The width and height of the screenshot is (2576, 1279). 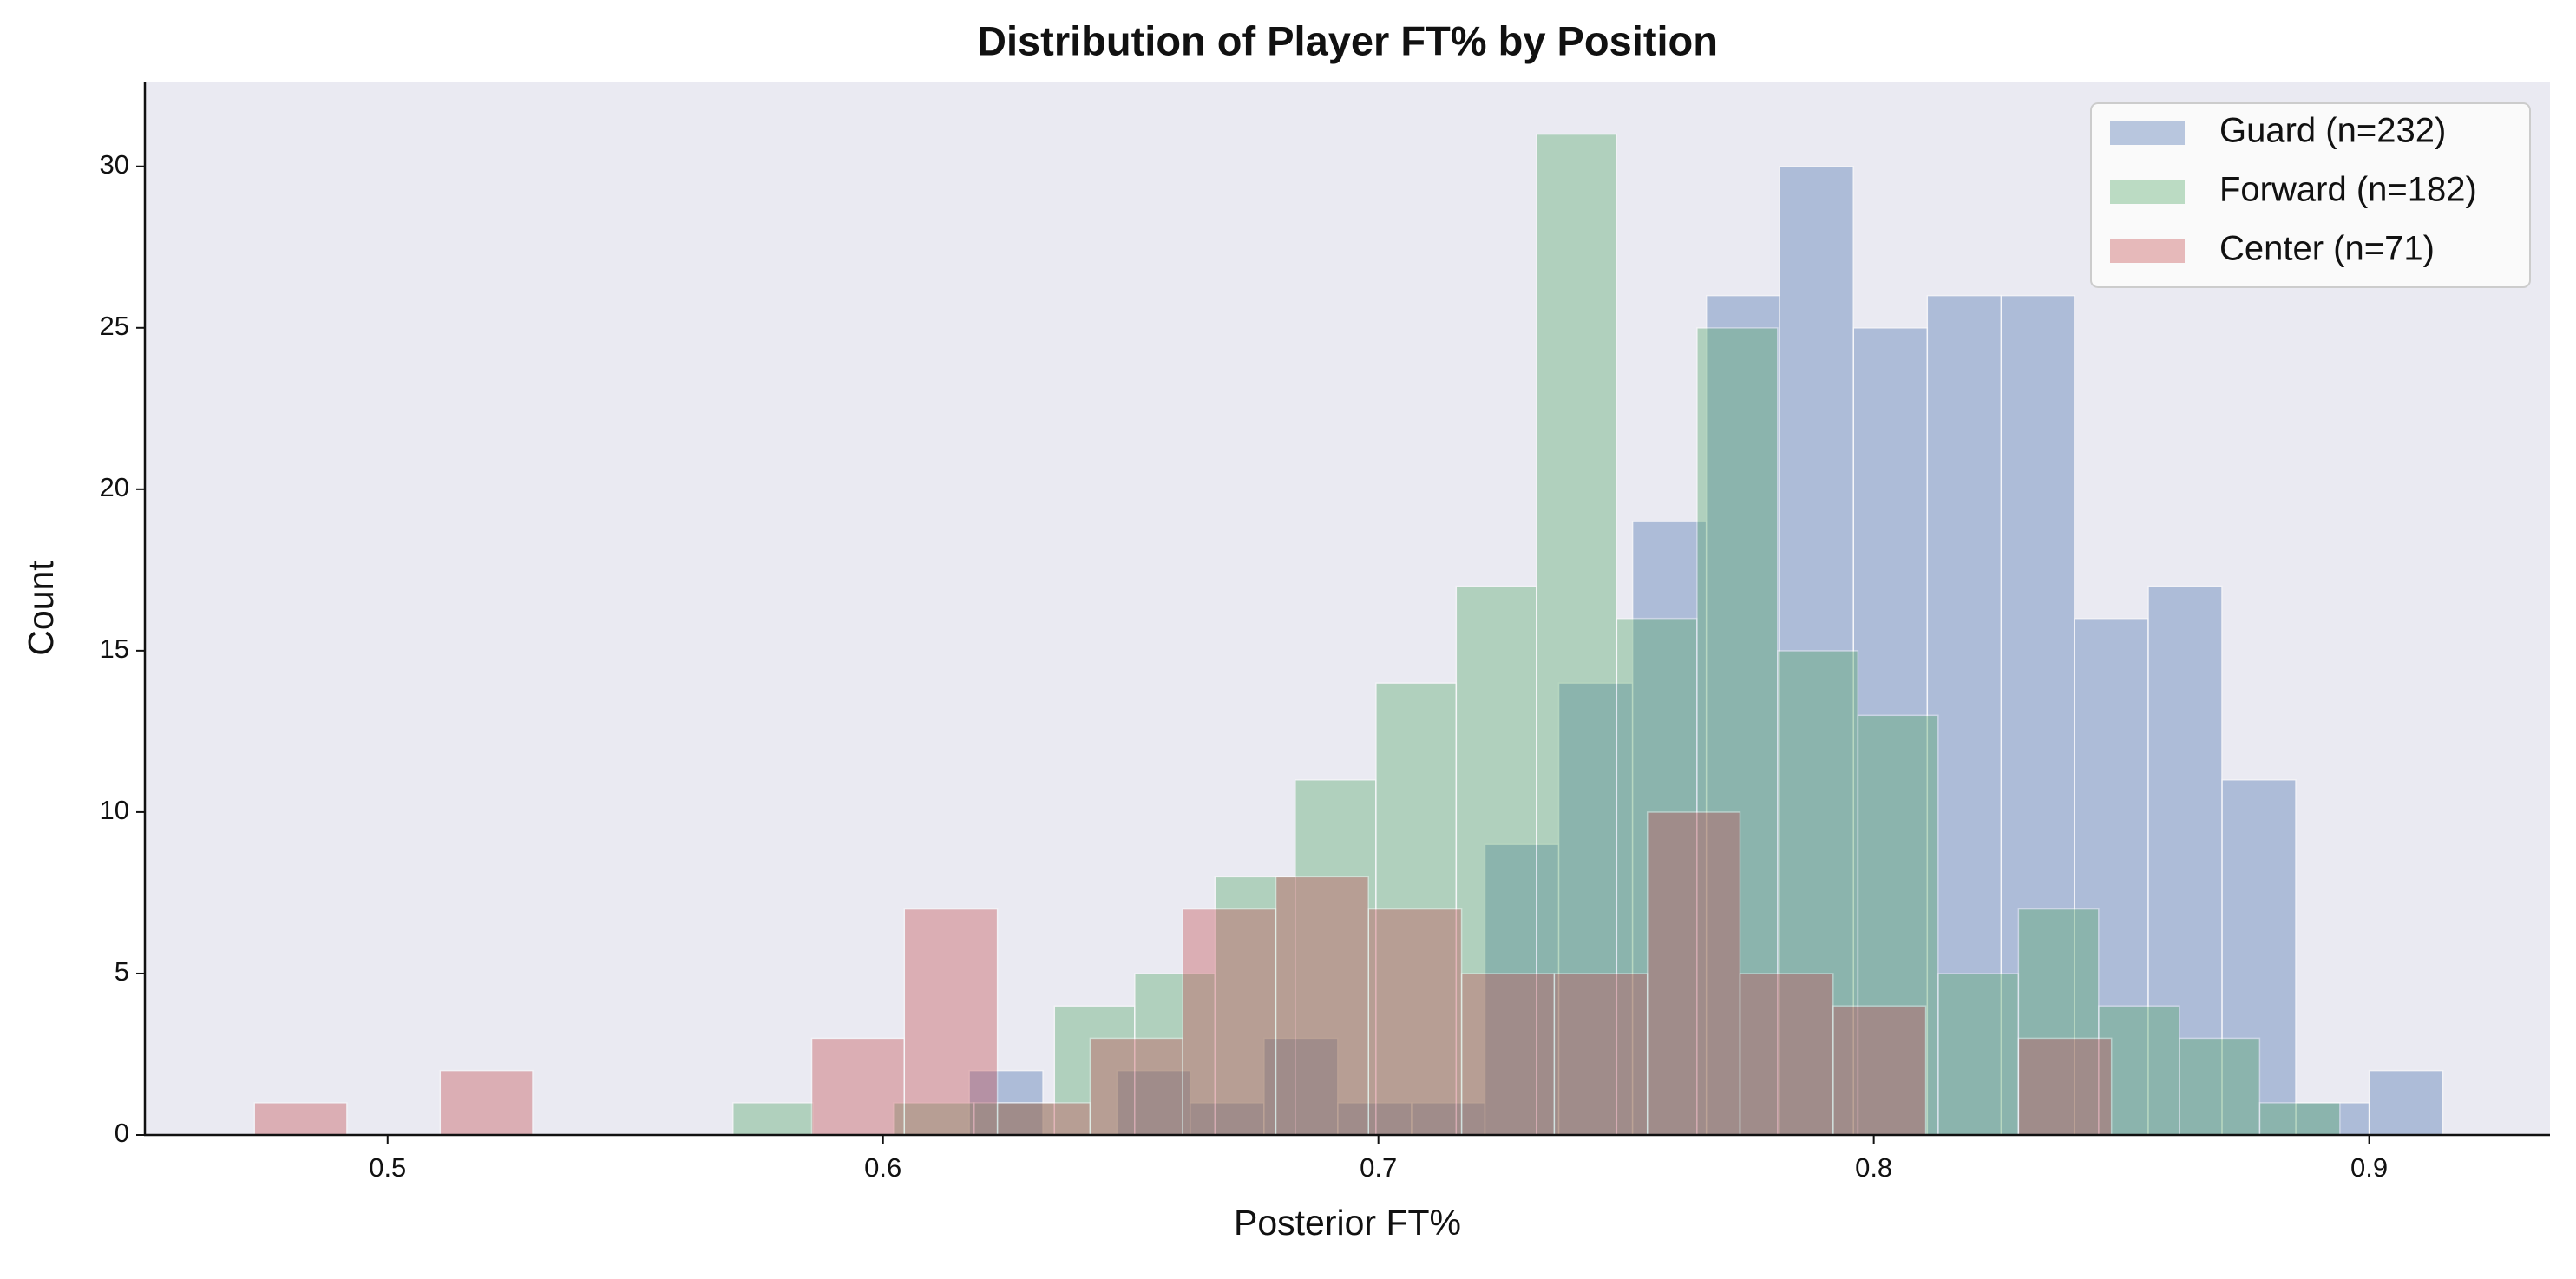 I want to click on y-tick-label: 5, so click(x=122, y=971).